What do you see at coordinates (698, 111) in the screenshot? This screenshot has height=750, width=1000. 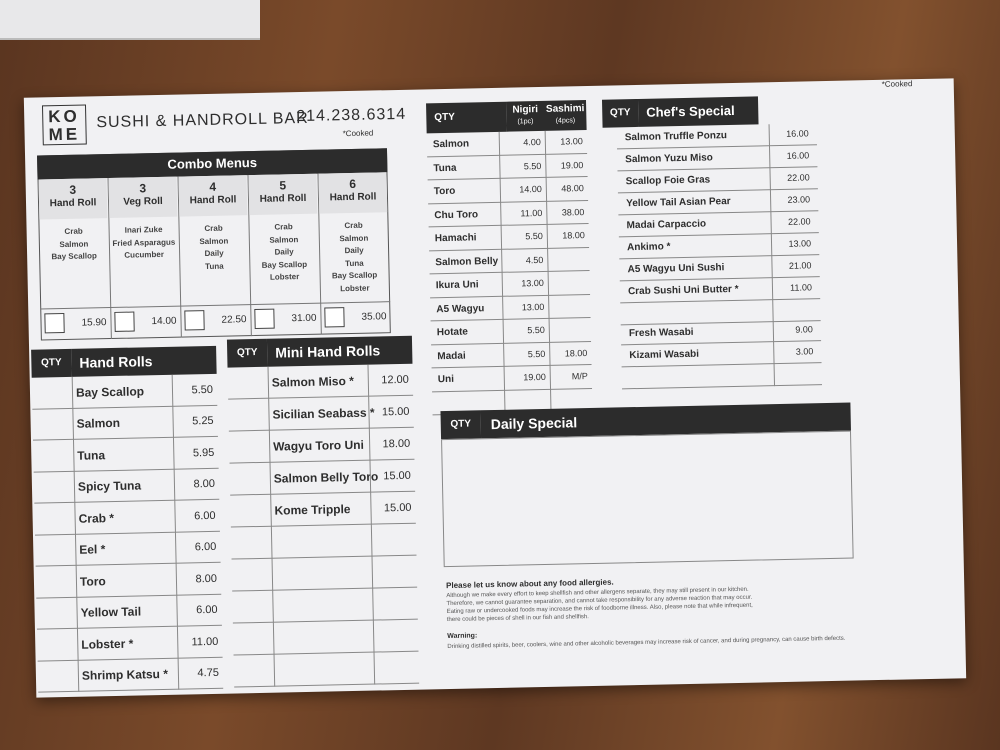 I see `section-header: Chef's Special` at bounding box center [698, 111].